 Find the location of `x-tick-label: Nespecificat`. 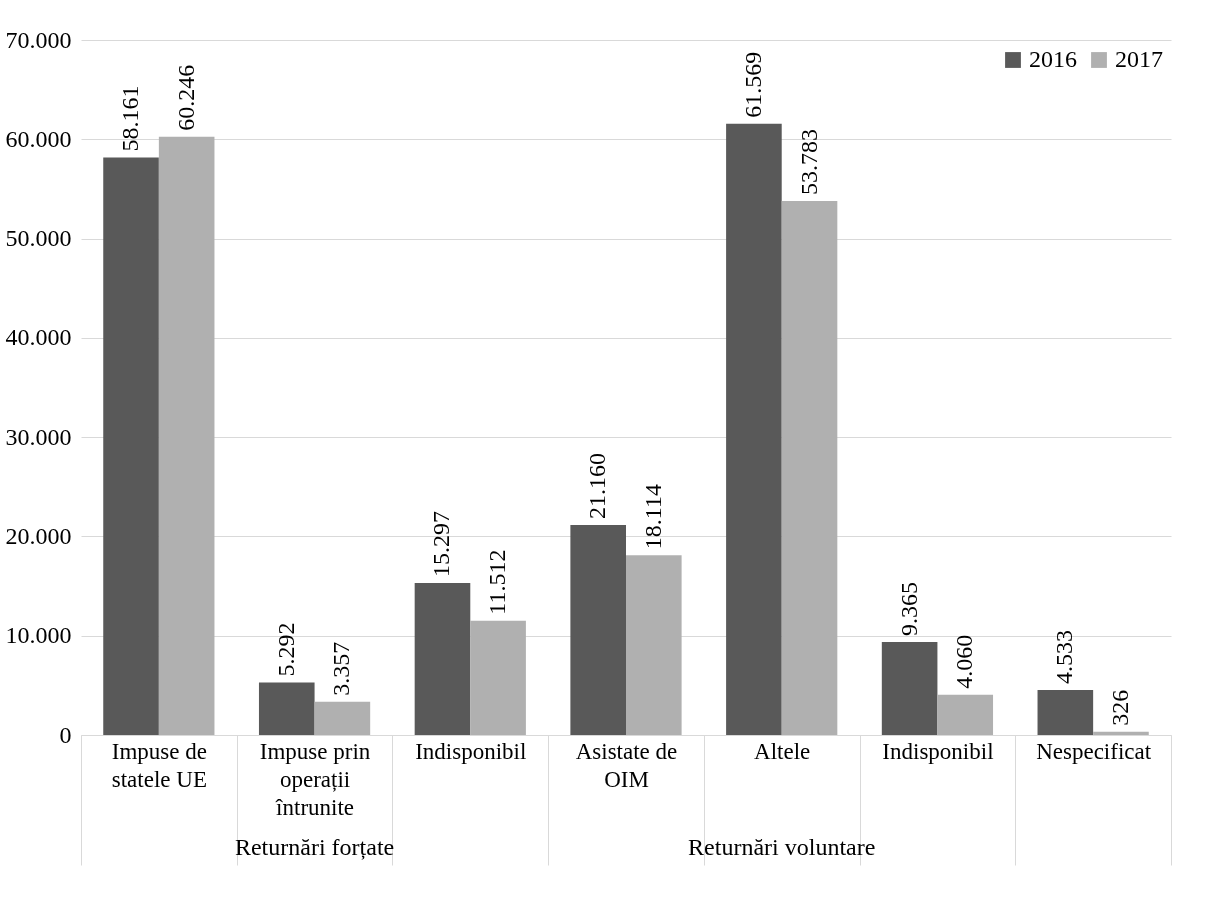

x-tick-label: Nespecificat is located at coordinates (1094, 751).